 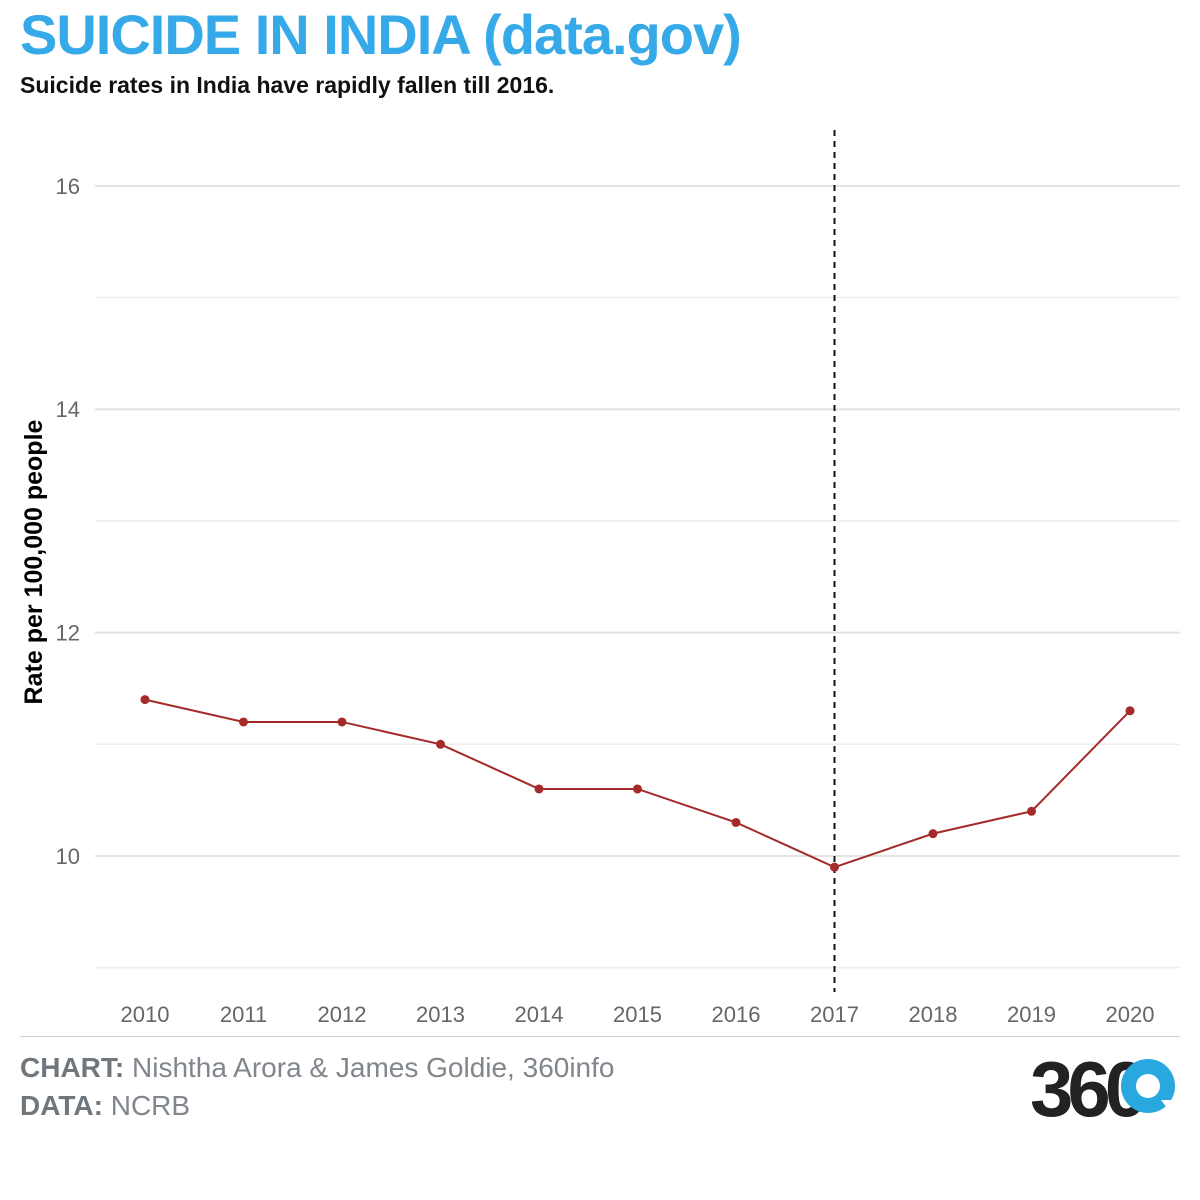 What do you see at coordinates (539, 1014) in the screenshot?
I see `x-tick-label: 2014` at bounding box center [539, 1014].